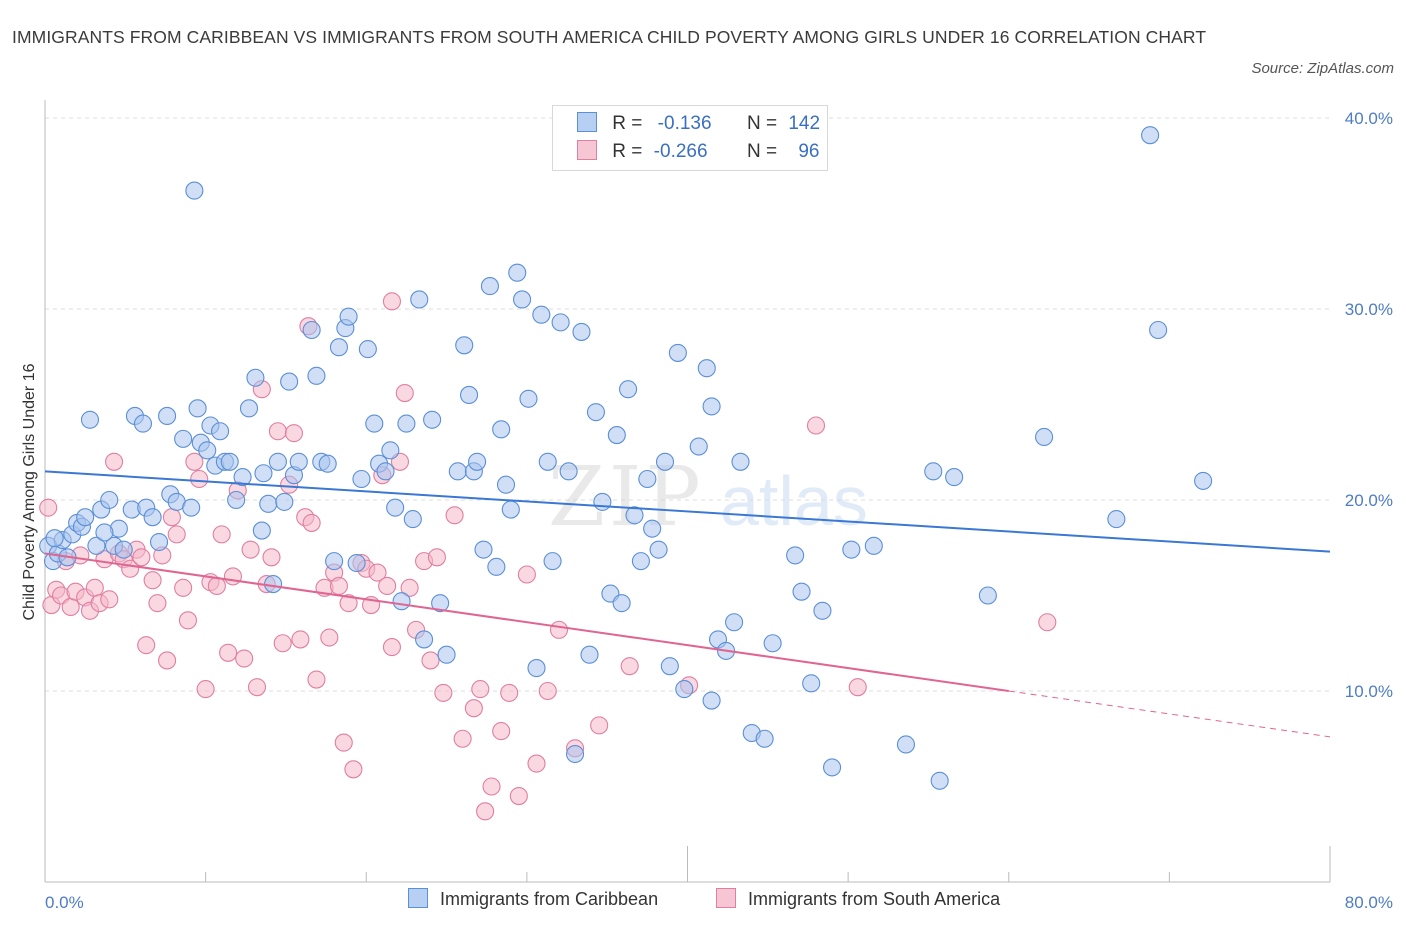 The height and width of the screenshot is (930, 1406). I want to click on legend-label-caribbean: Immigrants from Caribbean, so click(549, 899).